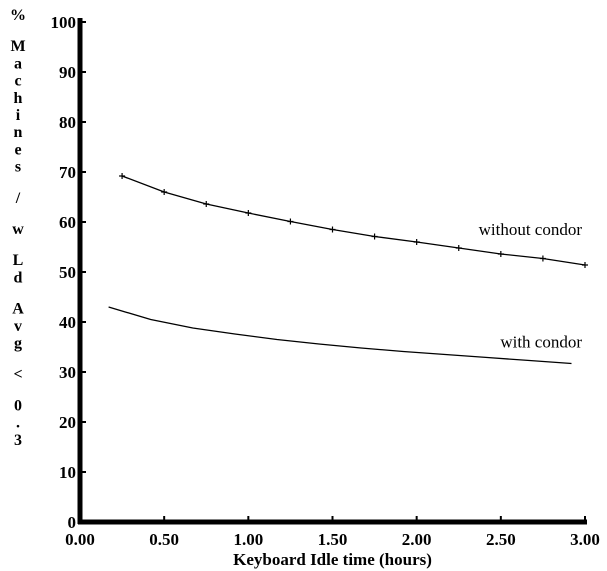 This screenshot has height=571, width=607. What do you see at coordinates (531, 229) in the screenshot?
I see `series-label: without condor` at bounding box center [531, 229].